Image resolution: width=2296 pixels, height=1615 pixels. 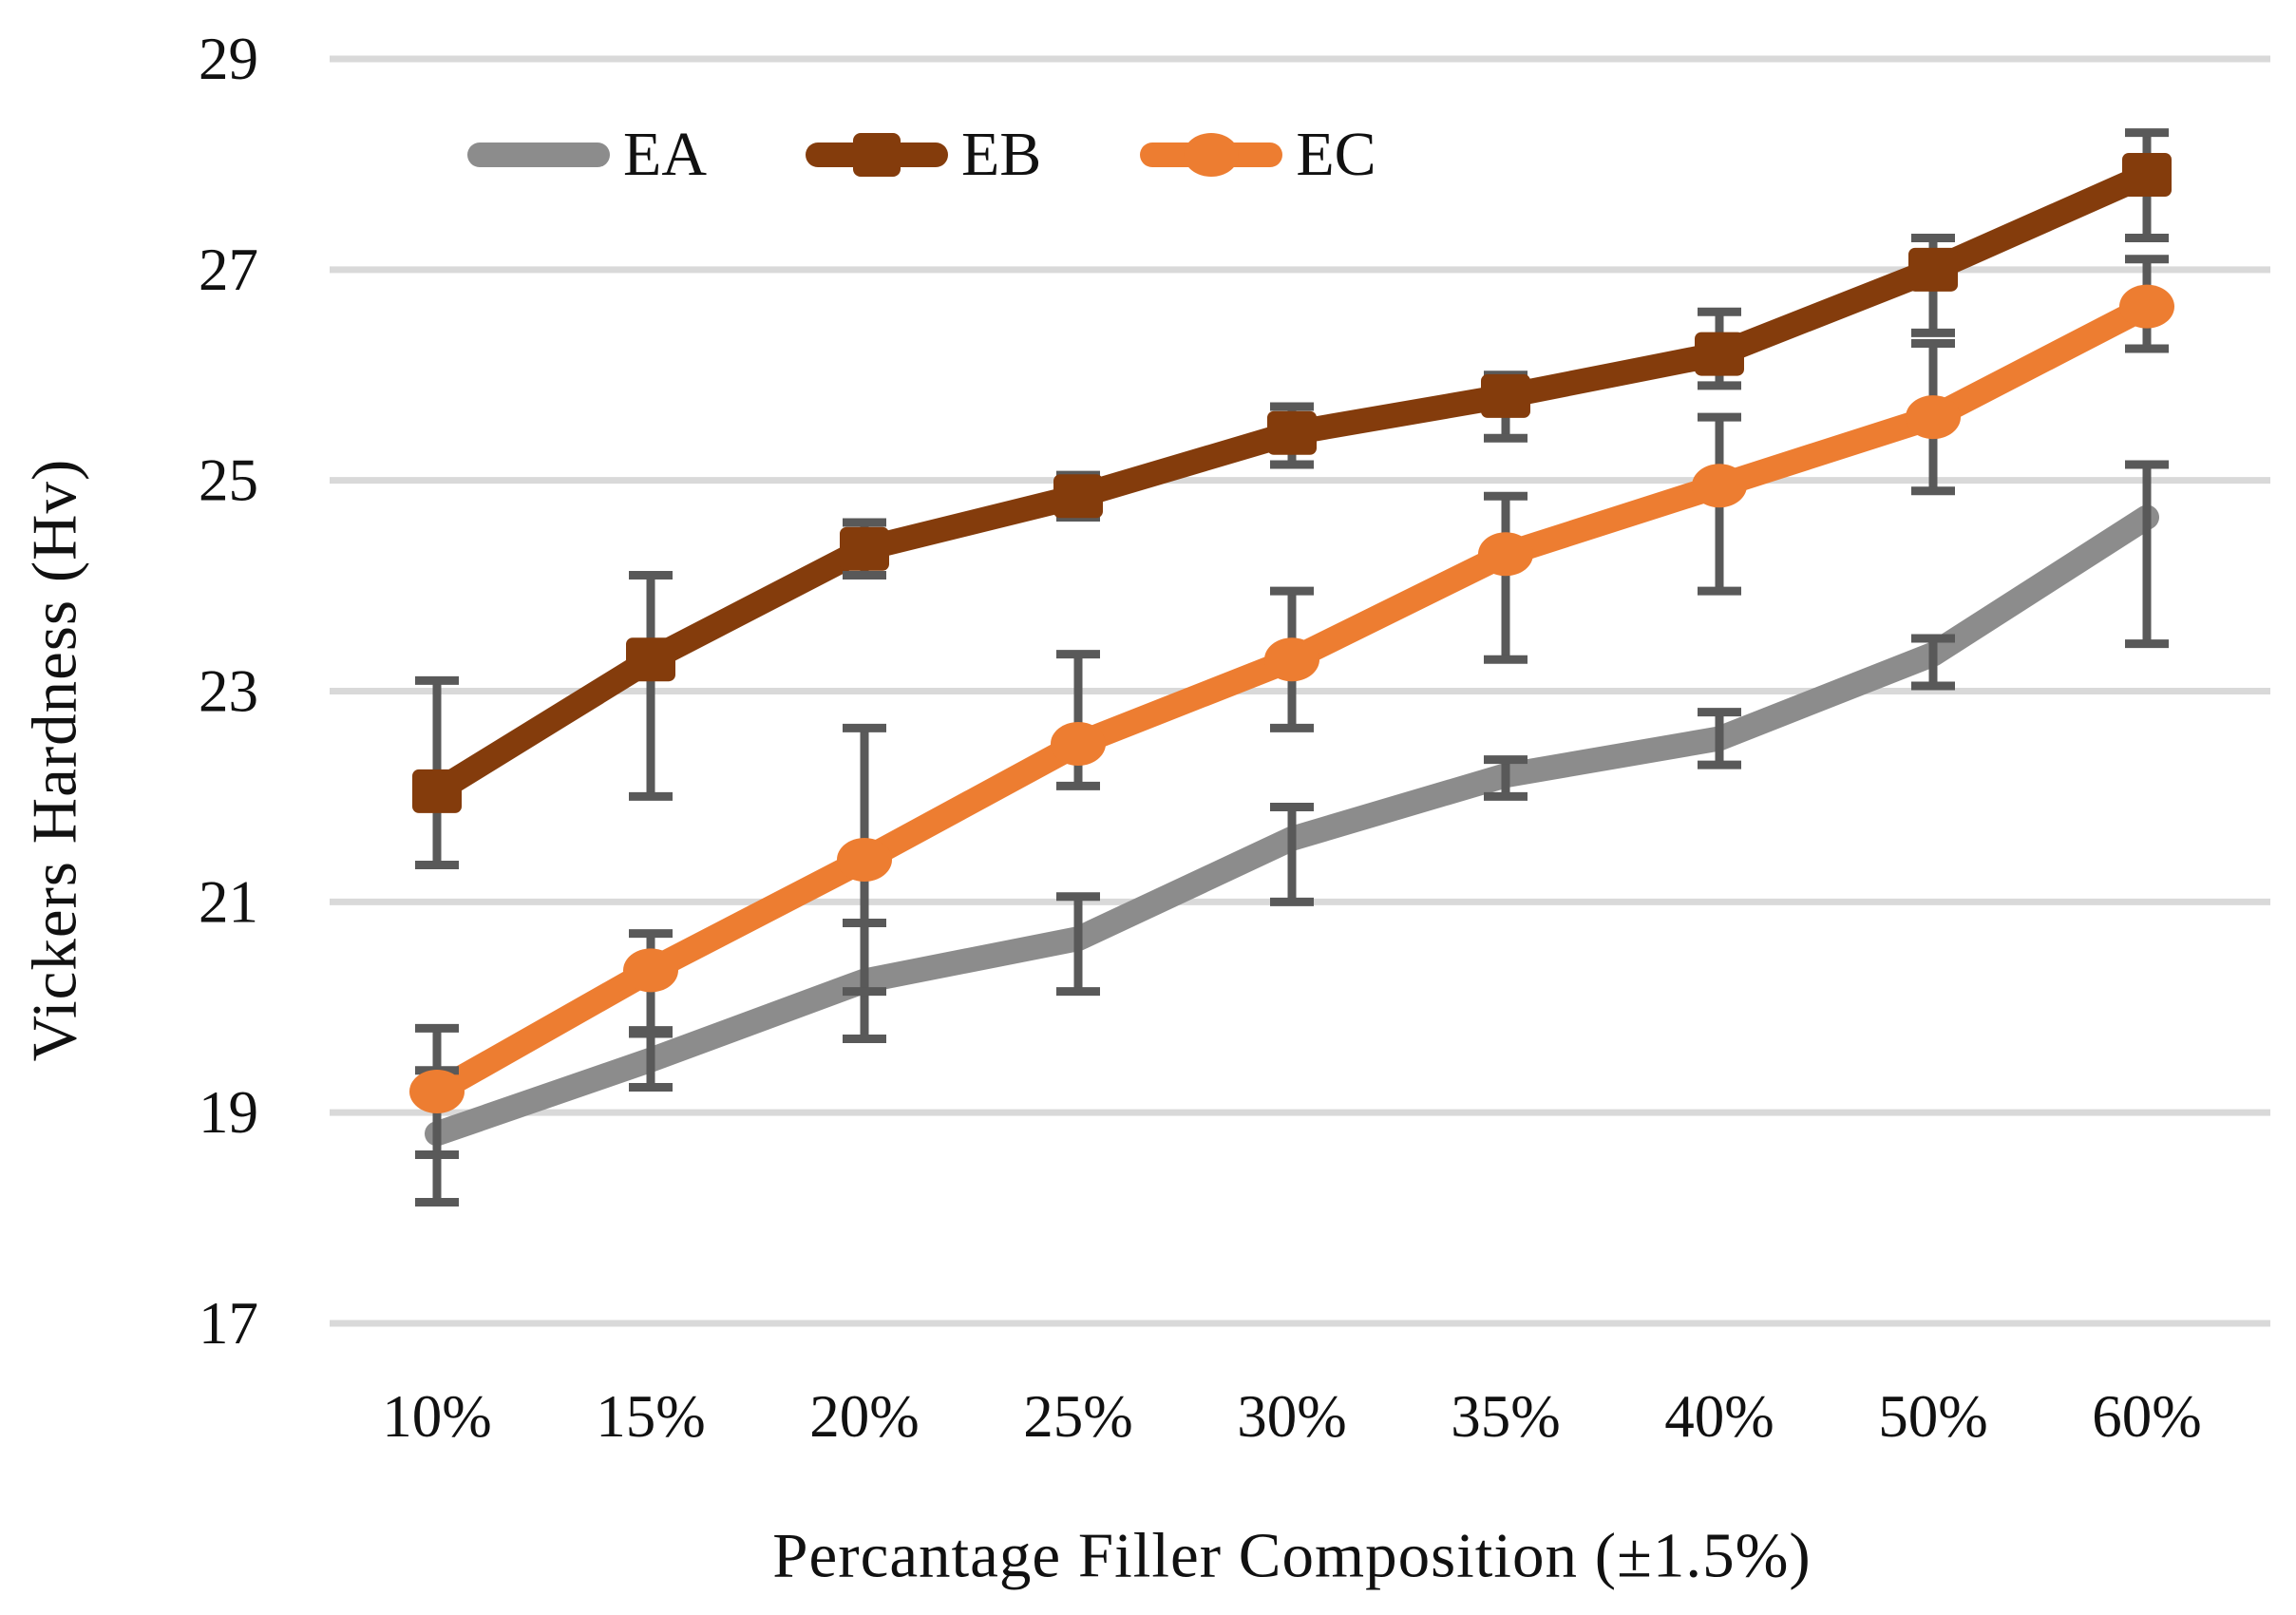 What do you see at coordinates (1719, 1416) in the screenshot?
I see `x-tick-label: 40%` at bounding box center [1719, 1416].